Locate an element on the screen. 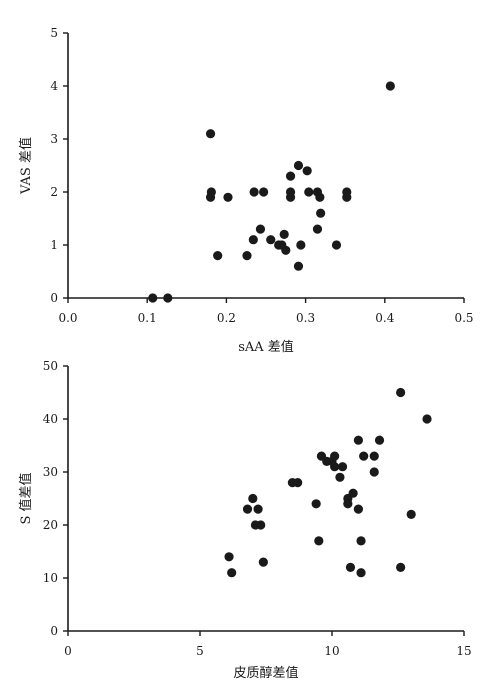 The height and width of the screenshot is (687, 500). chart-2-y-tick-label: 20 is located at coordinates (50, 525).